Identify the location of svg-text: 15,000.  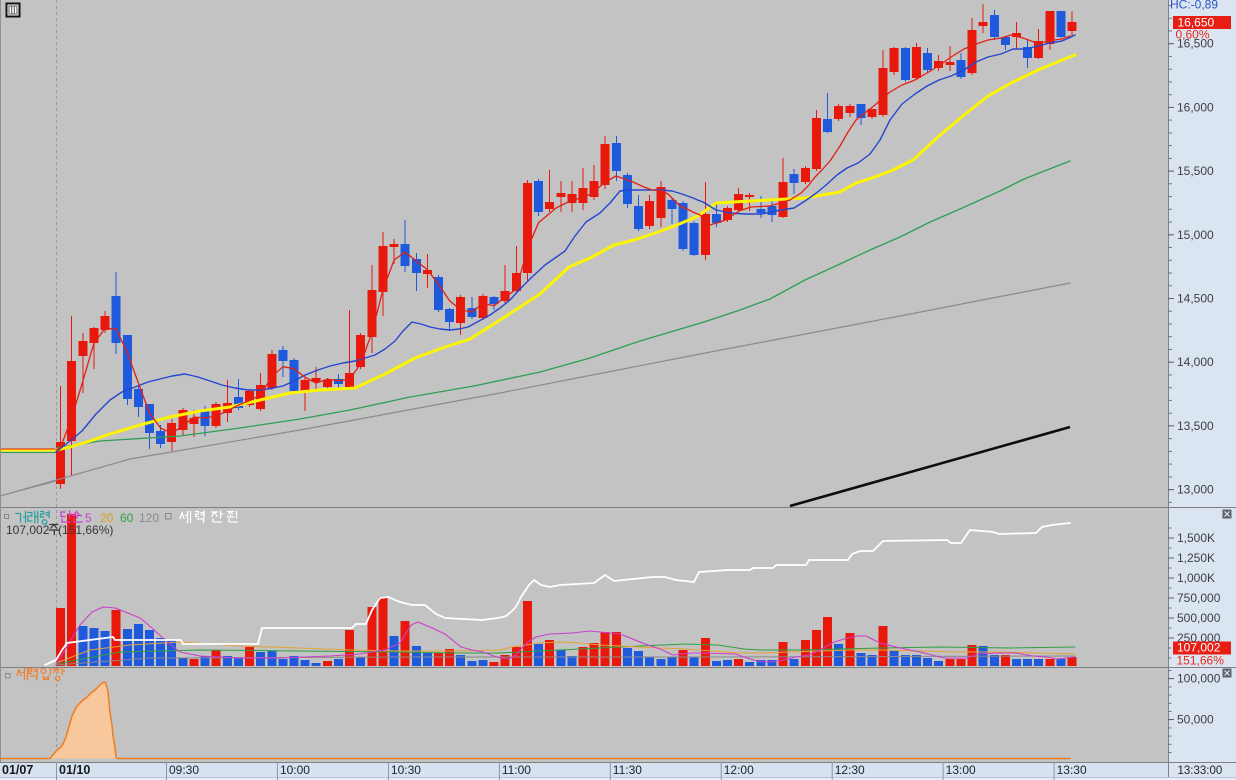
(1195, 235).